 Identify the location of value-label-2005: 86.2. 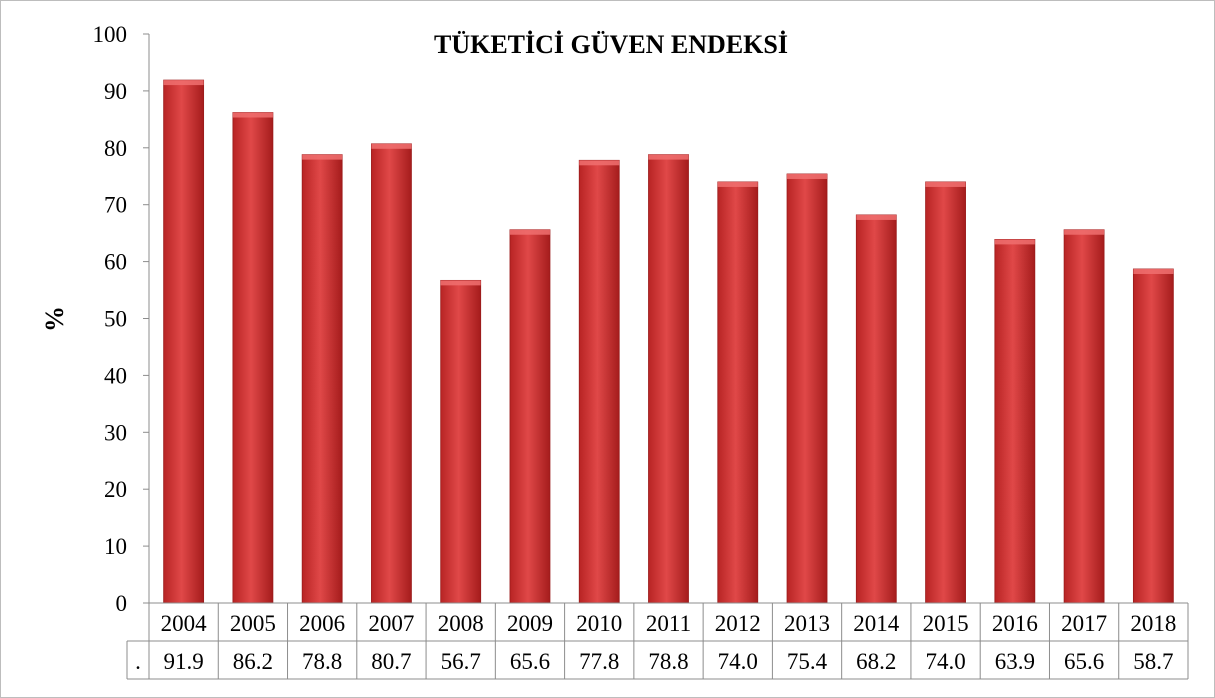
(253, 661).